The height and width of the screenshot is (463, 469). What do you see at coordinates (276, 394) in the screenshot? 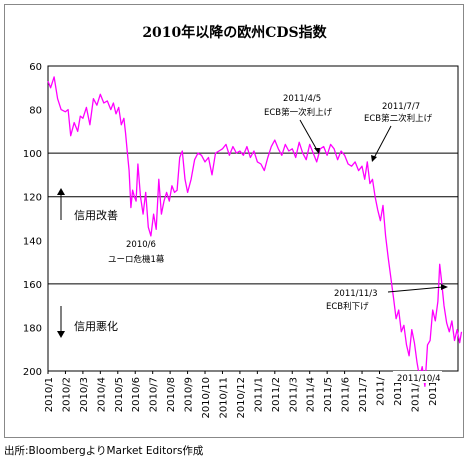
I see `x-tick-label: 2011/2` at bounding box center [276, 394].